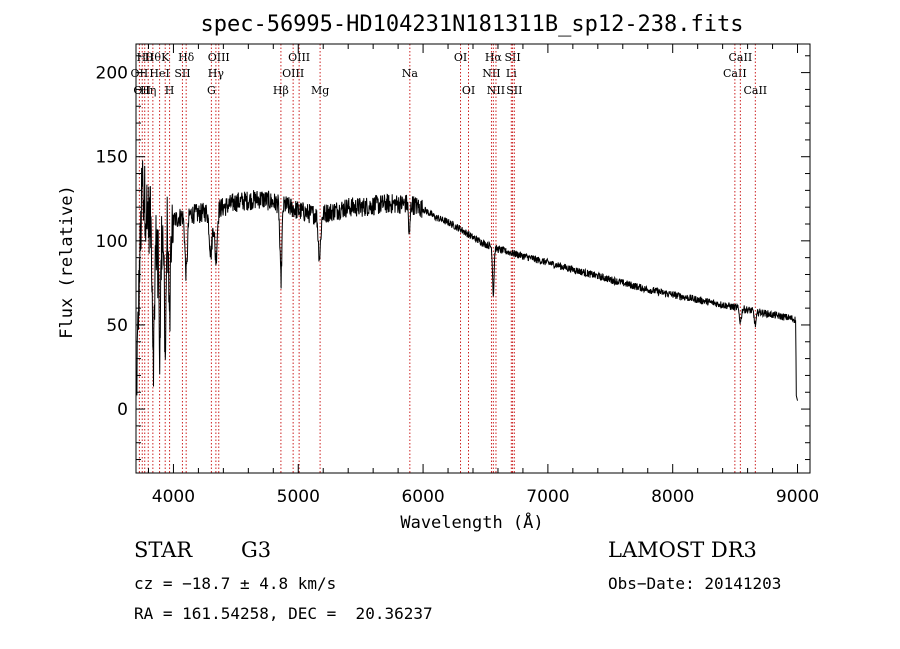  I want to click on x-tick-label-2: 6000, so click(422, 497).